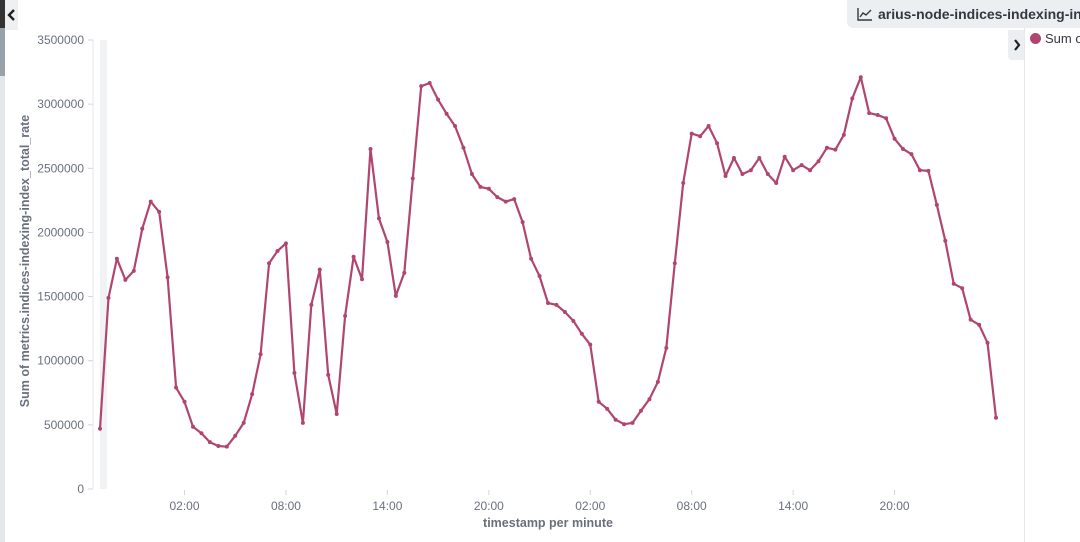  What do you see at coordinates (1052, 285) in the screenshot?
I see `legend-panel: Sum o` at bounding box center [1052, 285].